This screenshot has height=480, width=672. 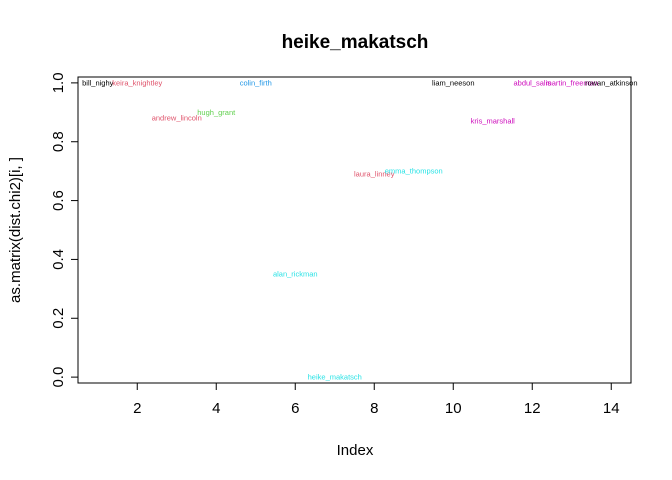 I want to click on point-label: bill_nighy, so click(x=98, y=82).